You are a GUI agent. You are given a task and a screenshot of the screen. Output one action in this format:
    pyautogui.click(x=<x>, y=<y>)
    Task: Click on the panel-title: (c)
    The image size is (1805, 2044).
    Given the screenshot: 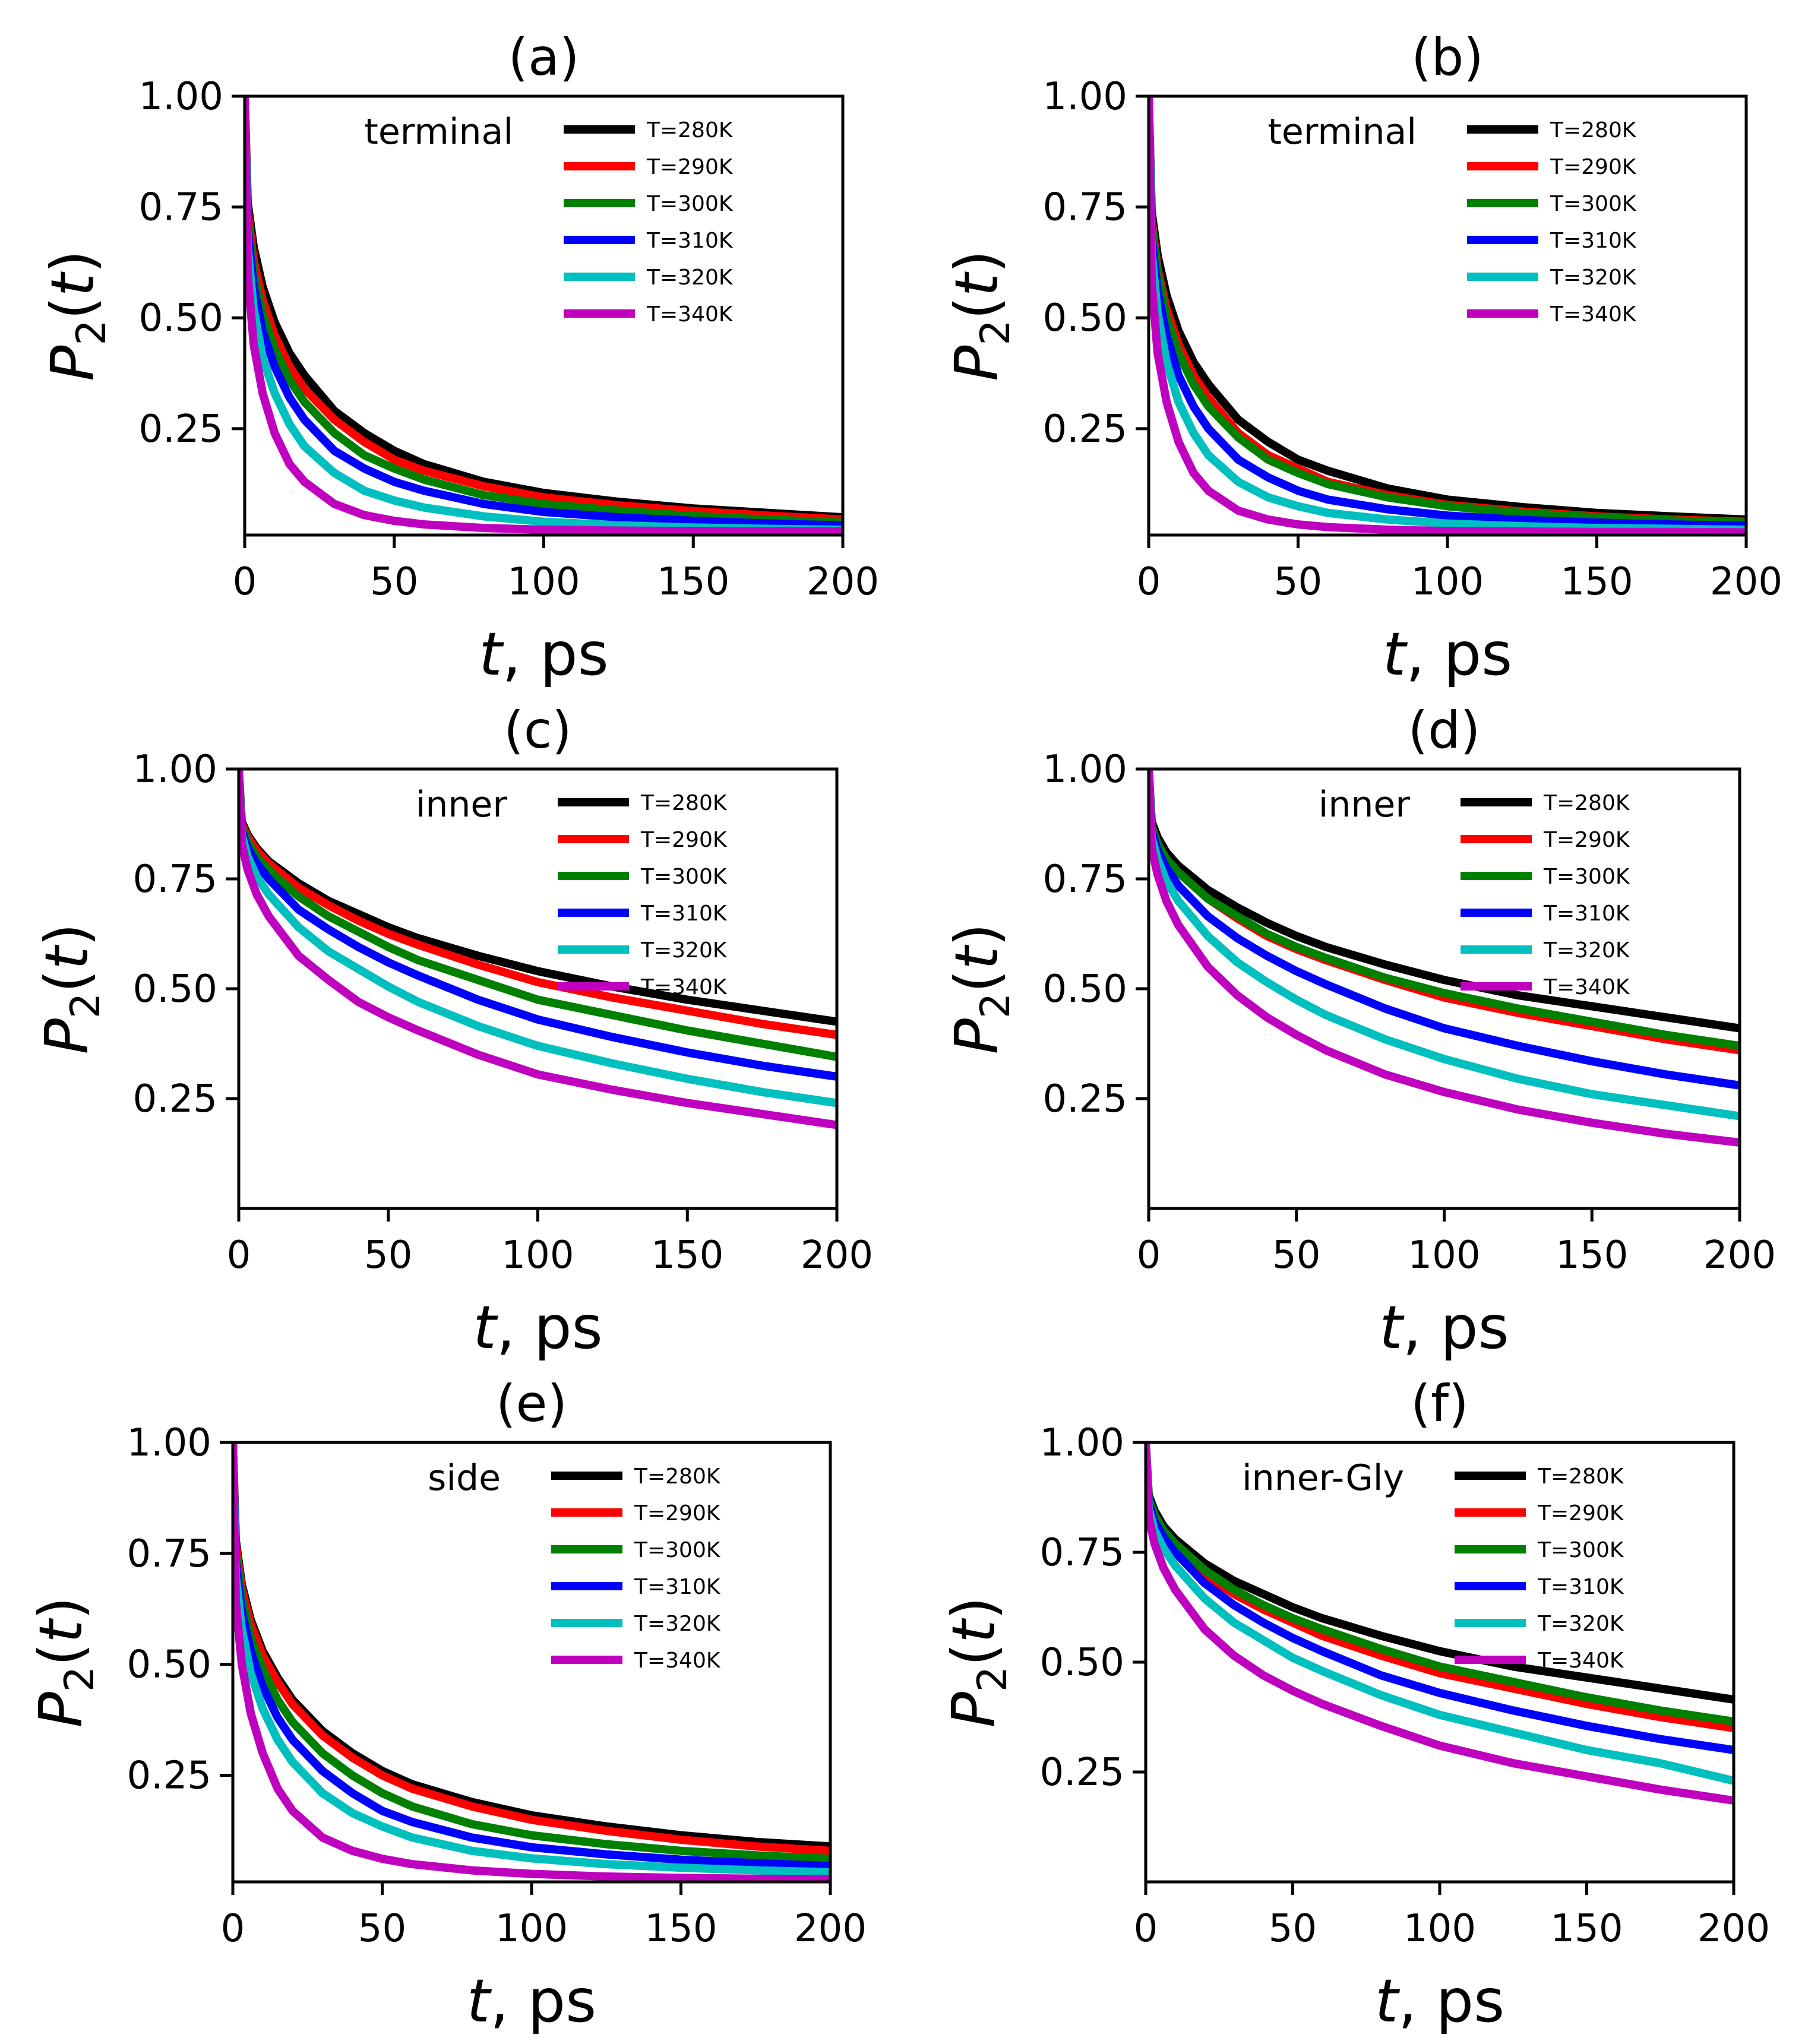 What is the action you would take?
    pyautogui.click(x=537, y=730)
    